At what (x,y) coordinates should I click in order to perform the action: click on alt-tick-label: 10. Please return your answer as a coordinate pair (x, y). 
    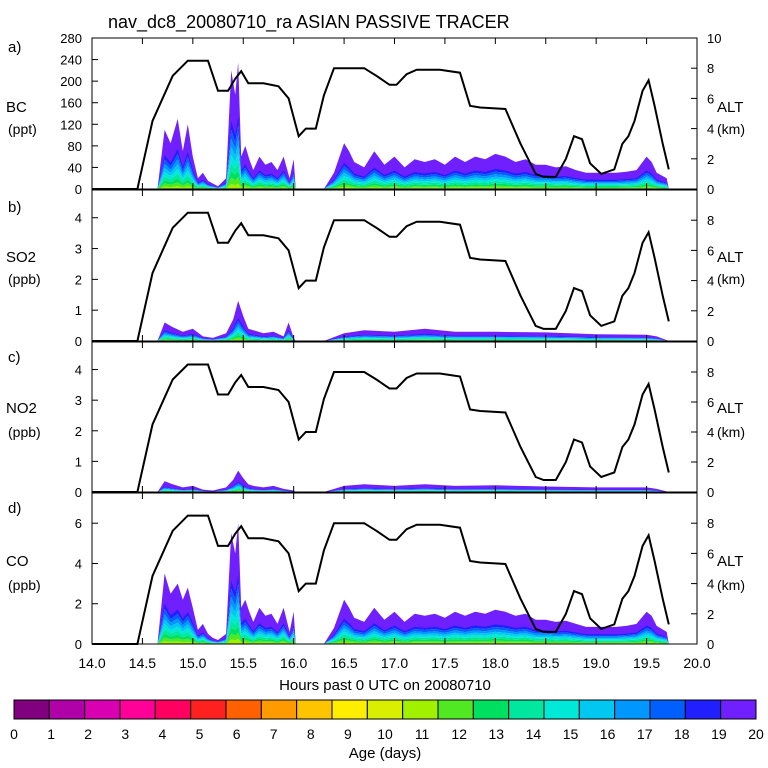
    Looking at the image, I should click on (714, 38).